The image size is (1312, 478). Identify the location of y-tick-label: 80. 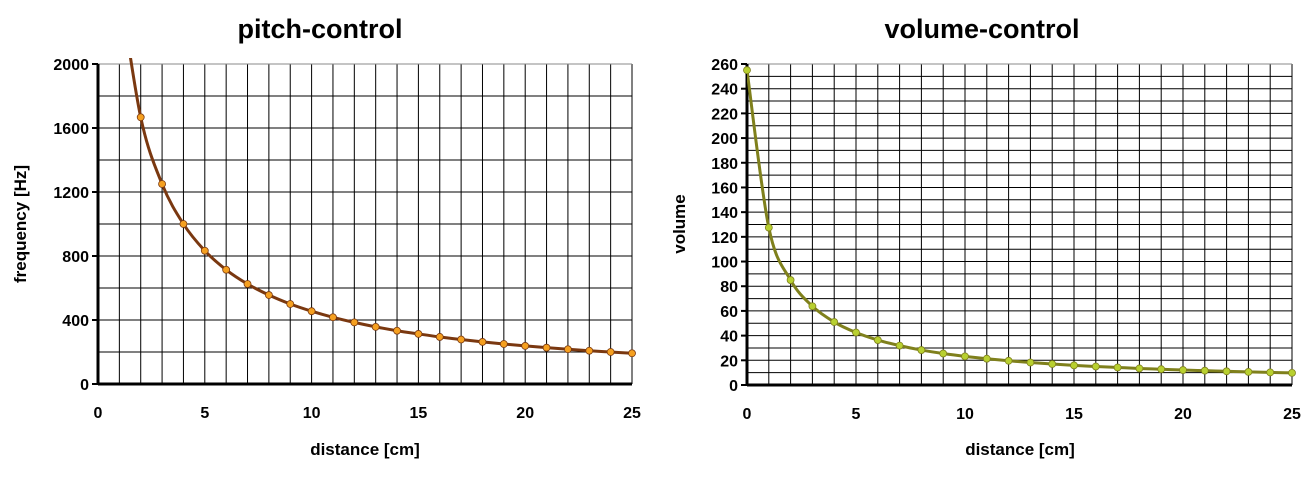
(729, 287).